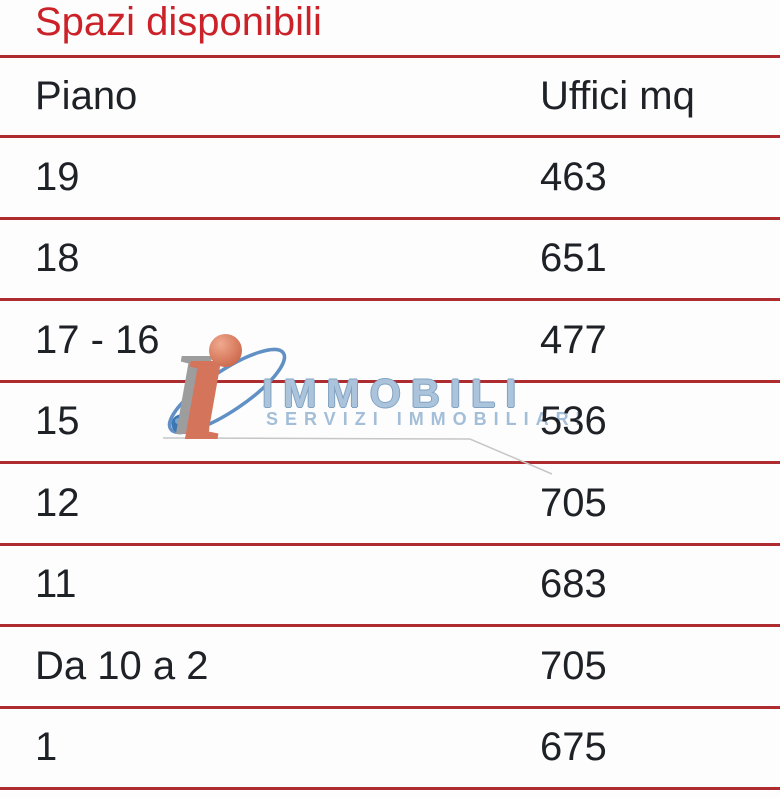 Image resolution: width=780 pixels, height=798 pixels. Describe the element at coordinates (178, 22) in the screenshot. I see `page-title: Spazi disponibili` at that location.